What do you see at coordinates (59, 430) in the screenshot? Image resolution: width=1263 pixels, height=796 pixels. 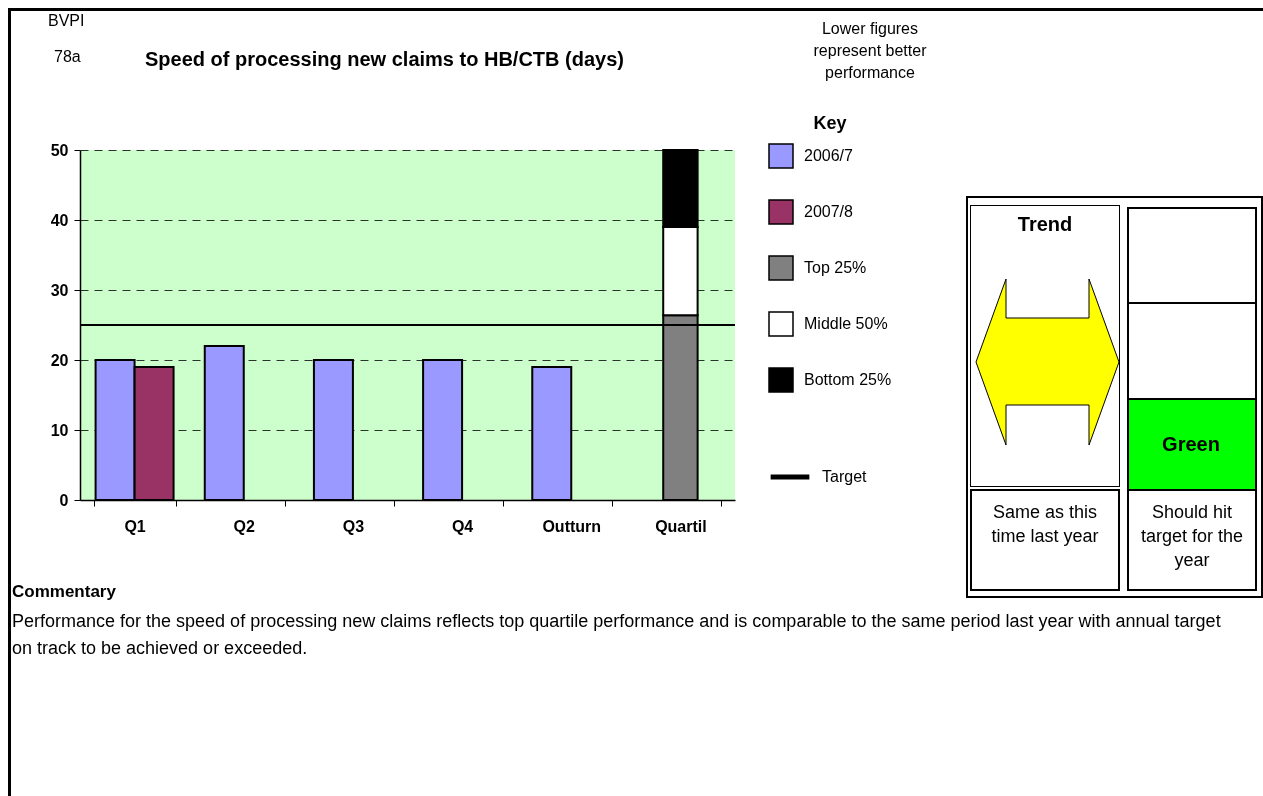 I see `y-tick-label: 10` at bounding box center [59, 430].